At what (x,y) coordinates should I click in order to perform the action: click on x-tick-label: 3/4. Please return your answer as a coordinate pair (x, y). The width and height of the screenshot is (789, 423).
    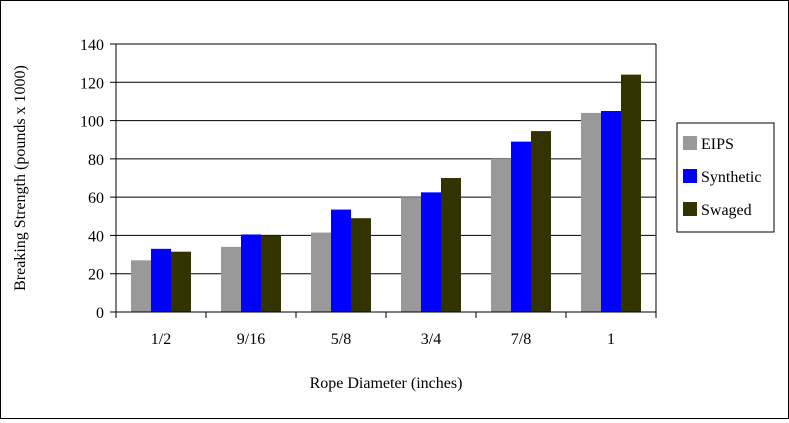
    Looking at the image, I should click on (431, 339).